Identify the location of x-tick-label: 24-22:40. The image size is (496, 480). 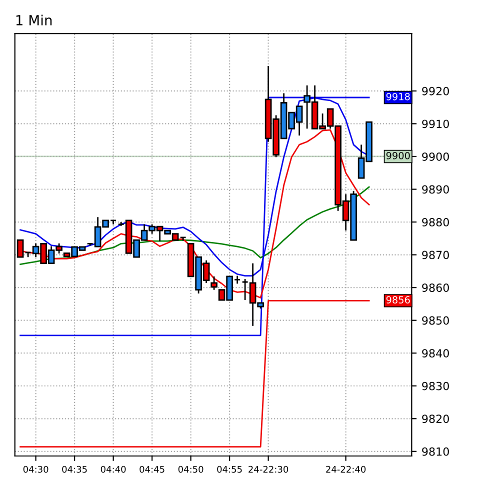
(346, 469).